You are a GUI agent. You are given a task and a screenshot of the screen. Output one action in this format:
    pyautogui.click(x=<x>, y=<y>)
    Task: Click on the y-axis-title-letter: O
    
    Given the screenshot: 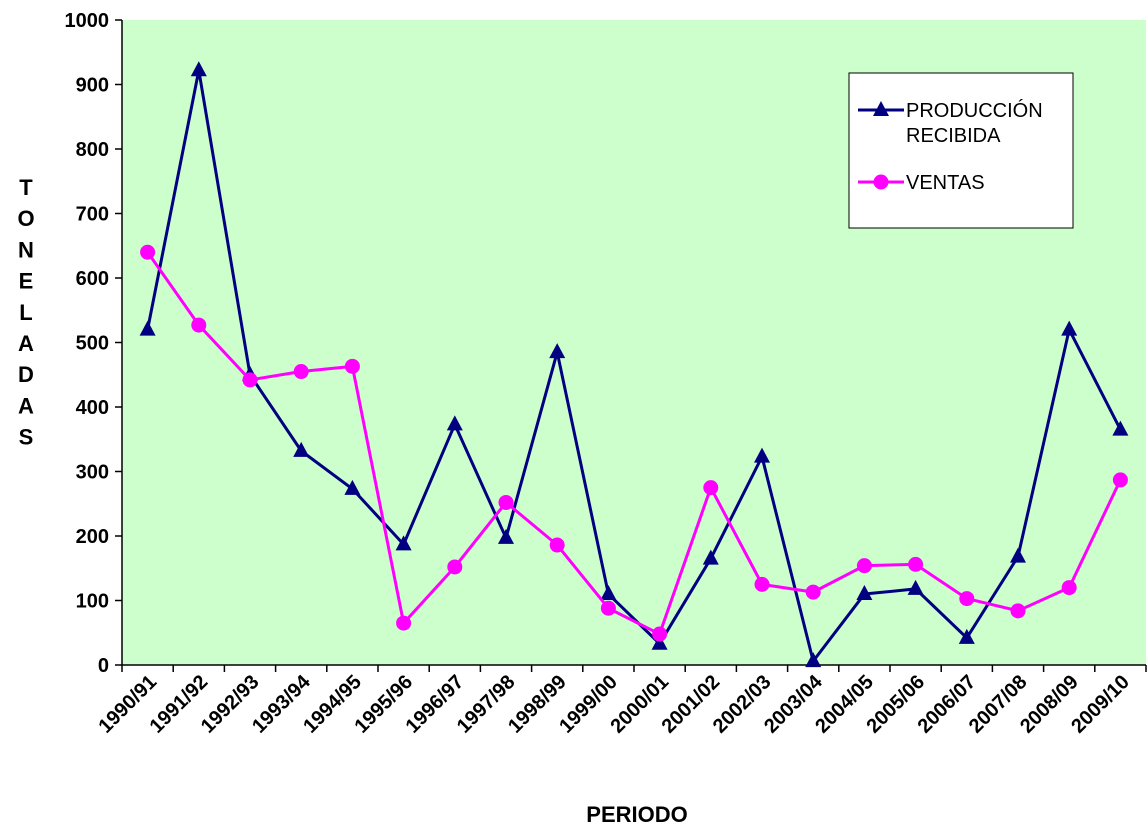 What is the action you would take?
    pyautogui.click(x=25, y=218)
    